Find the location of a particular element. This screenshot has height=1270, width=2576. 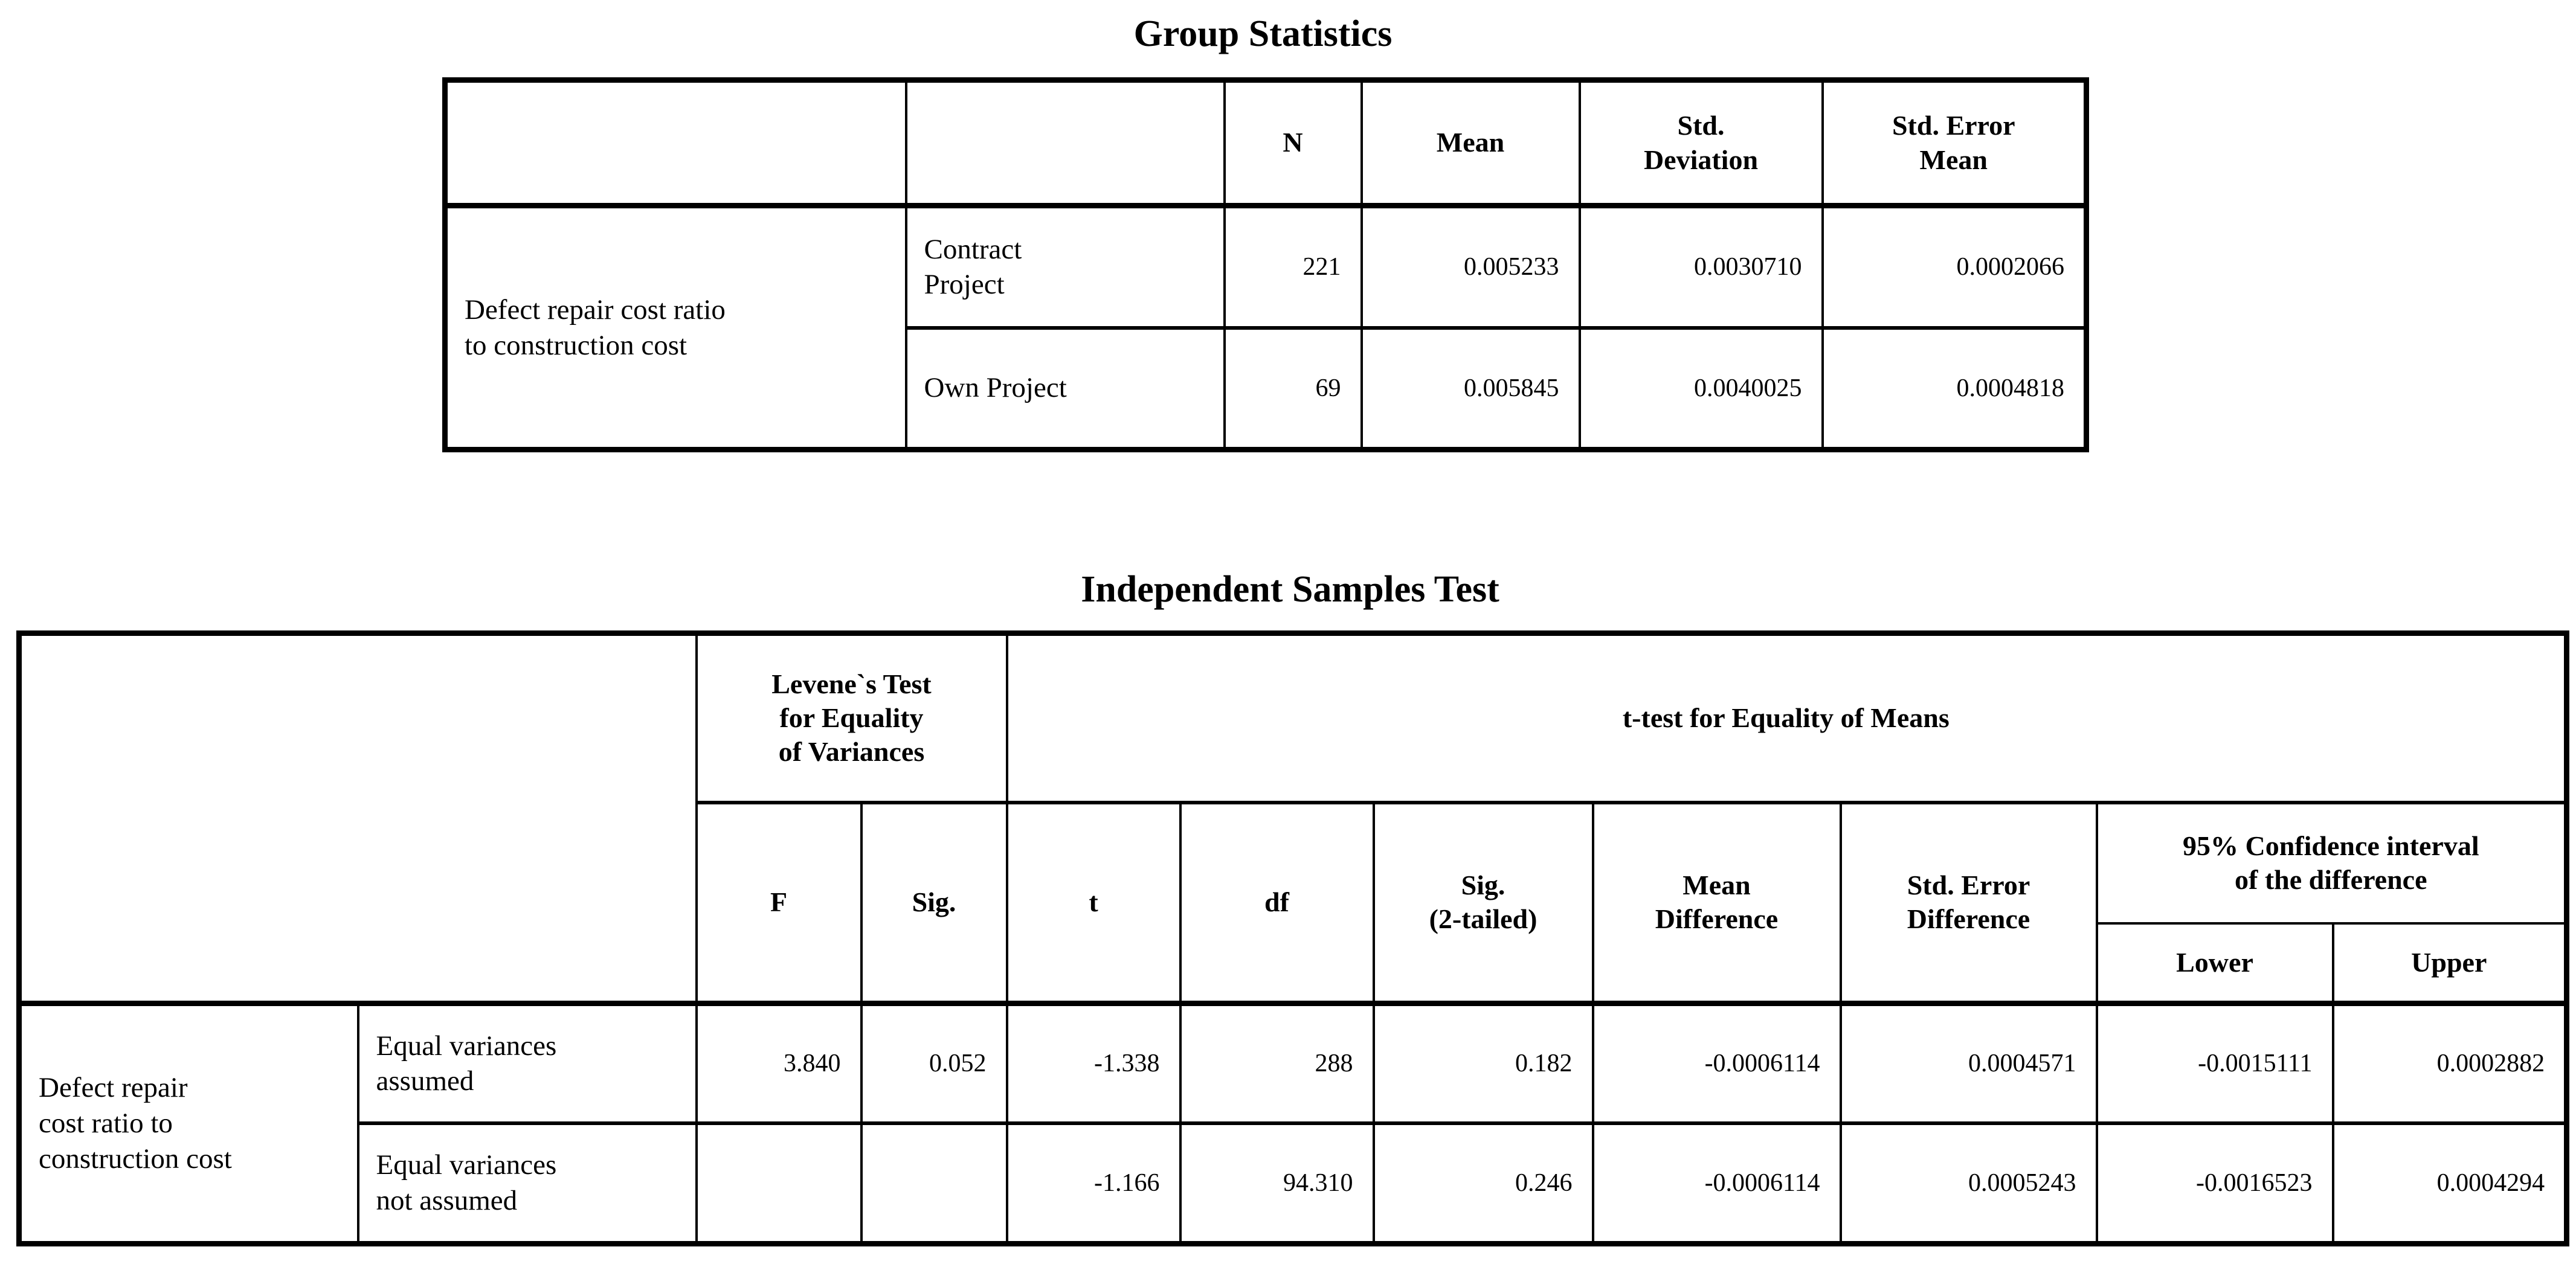

gs-header-empty-variable is located at coordinates (675, 143).